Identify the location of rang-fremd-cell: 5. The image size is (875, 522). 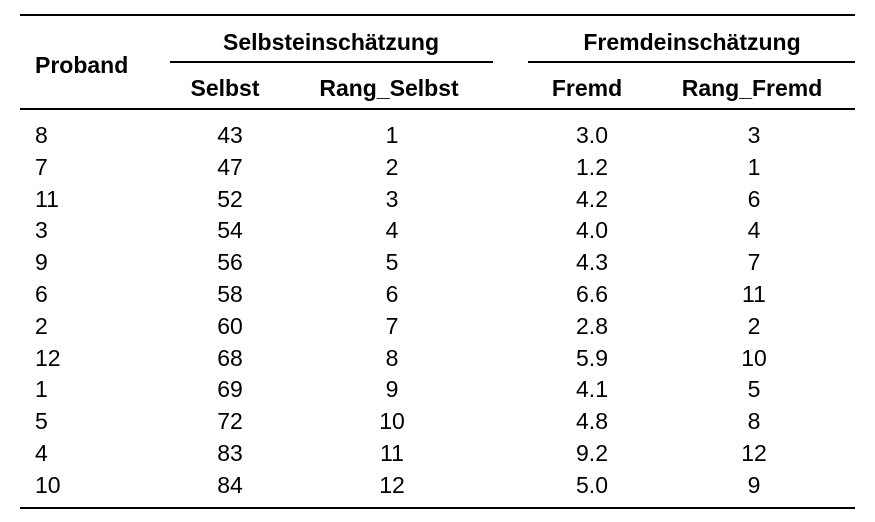
(754, 389).